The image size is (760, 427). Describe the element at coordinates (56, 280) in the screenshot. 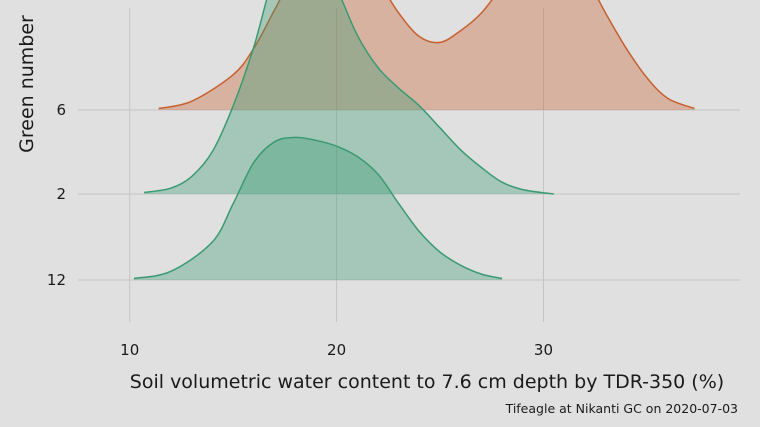

I see `y-tick-label-12: 12` at that location.